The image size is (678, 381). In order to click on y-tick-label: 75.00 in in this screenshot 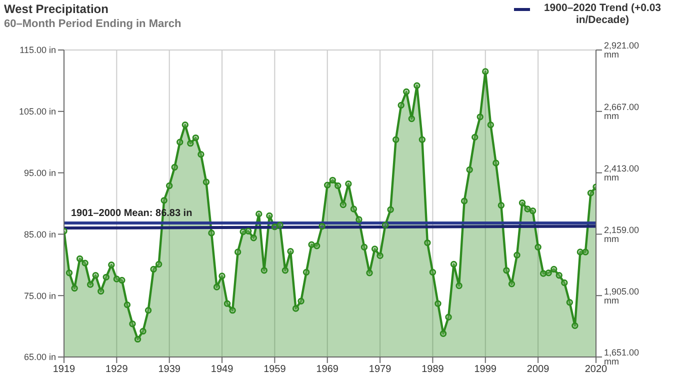, I will do `click(40, 295)`.